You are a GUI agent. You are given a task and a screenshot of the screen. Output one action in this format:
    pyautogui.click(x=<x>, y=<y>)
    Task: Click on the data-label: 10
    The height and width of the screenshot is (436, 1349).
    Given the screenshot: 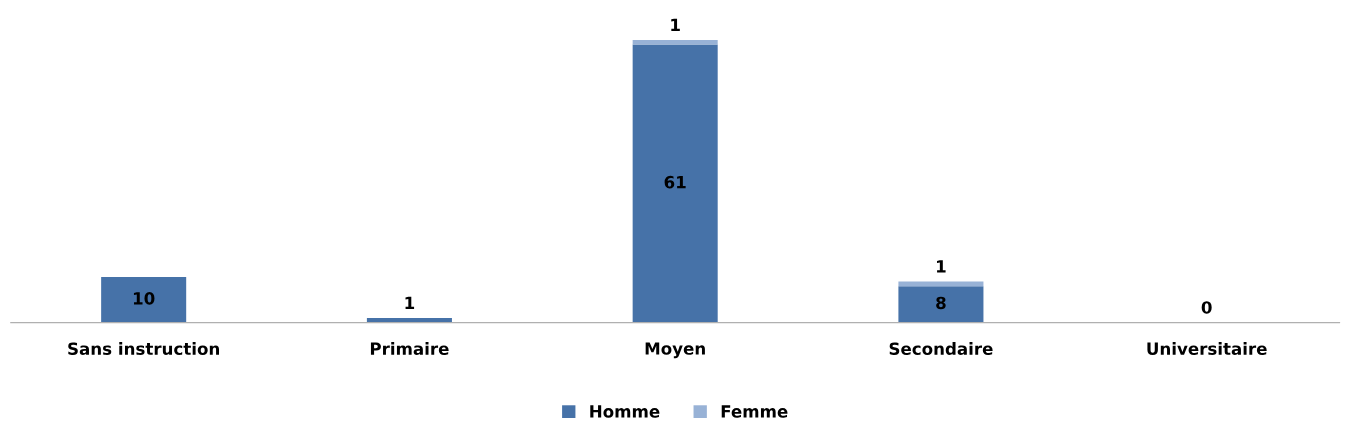 What is the action you would take?
    pyautogui.click(x=144, y=298)
    